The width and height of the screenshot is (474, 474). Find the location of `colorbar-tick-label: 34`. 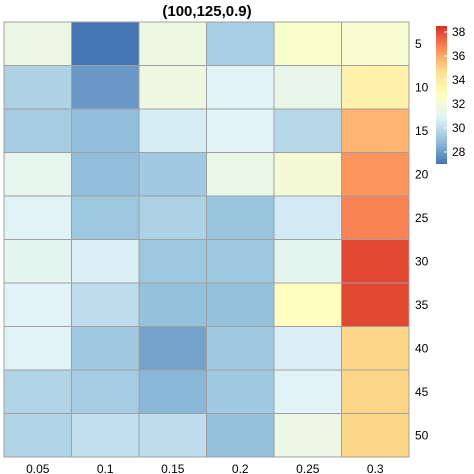

colorbar-tick-label: 34 is located at coordinates (459, 80).